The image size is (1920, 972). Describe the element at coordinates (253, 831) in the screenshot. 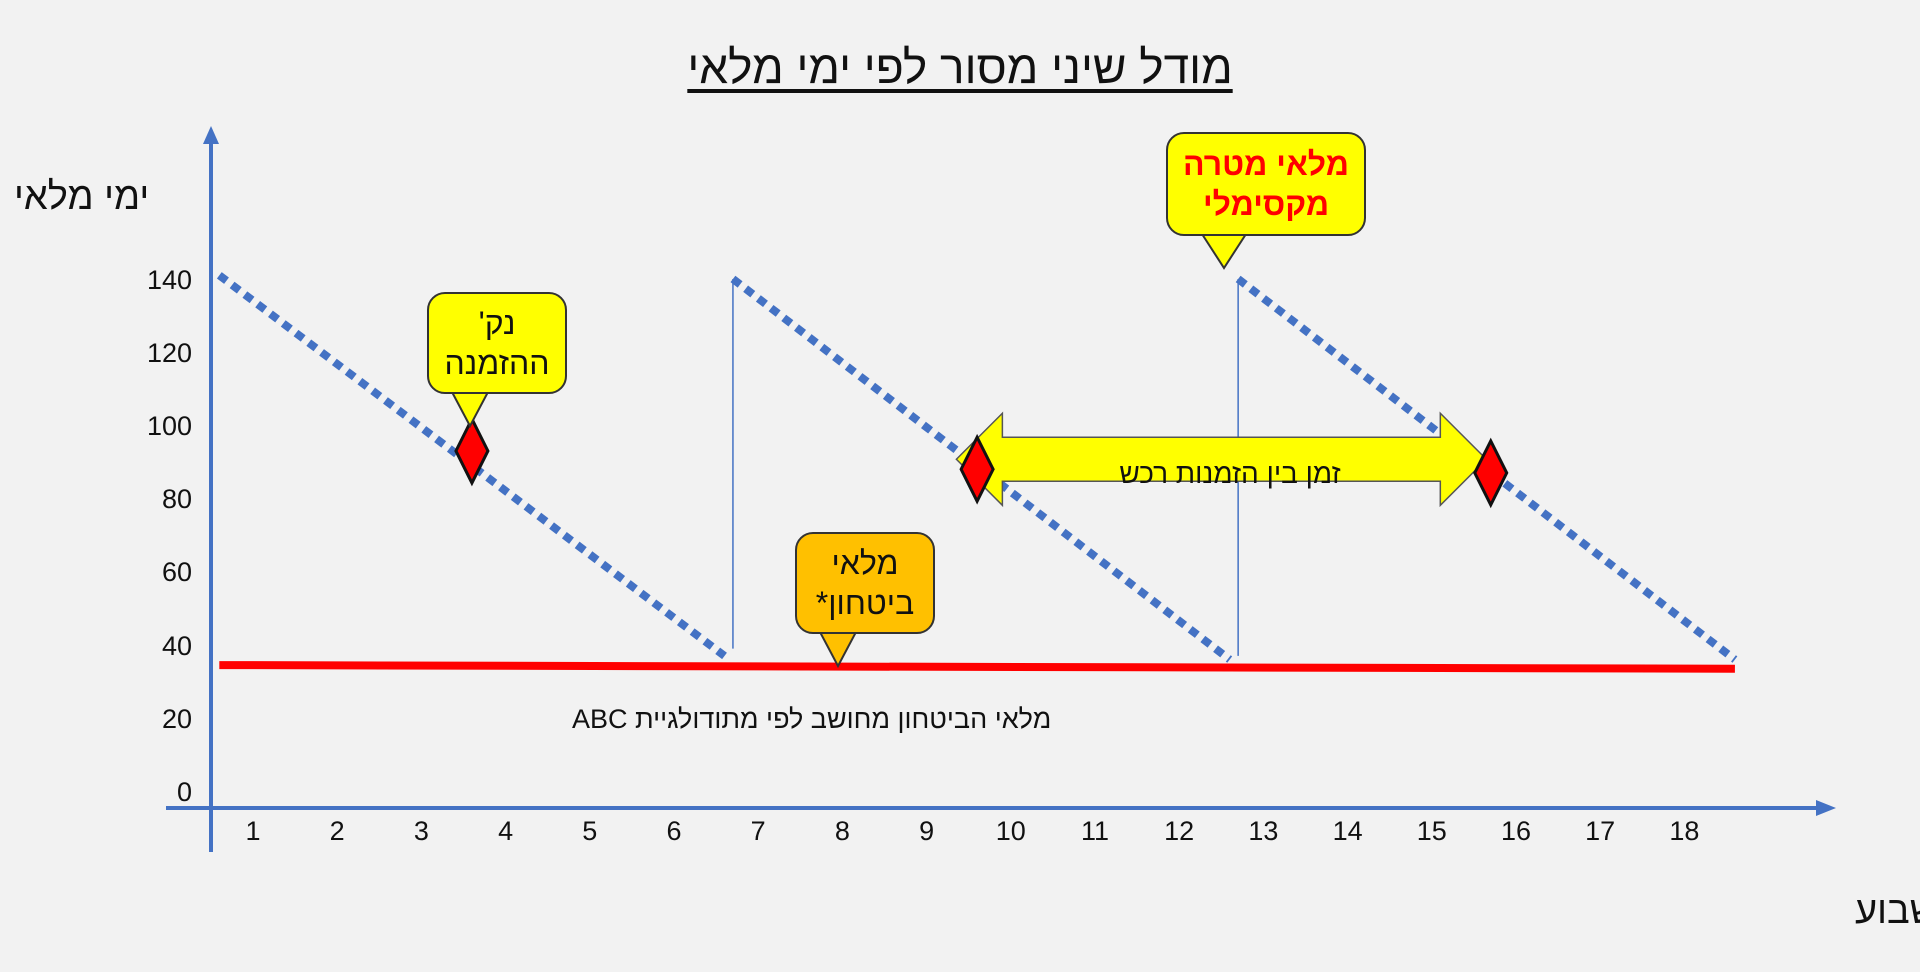

I see `x-tick-label: 1` at that location.